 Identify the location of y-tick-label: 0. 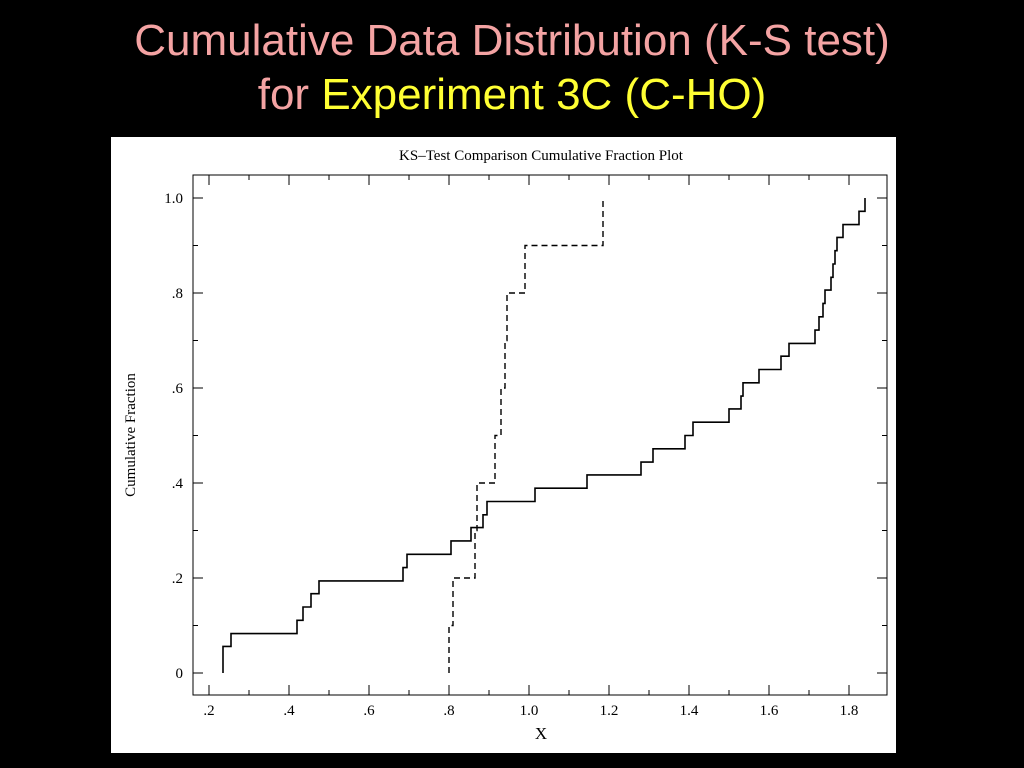
(180, 674).